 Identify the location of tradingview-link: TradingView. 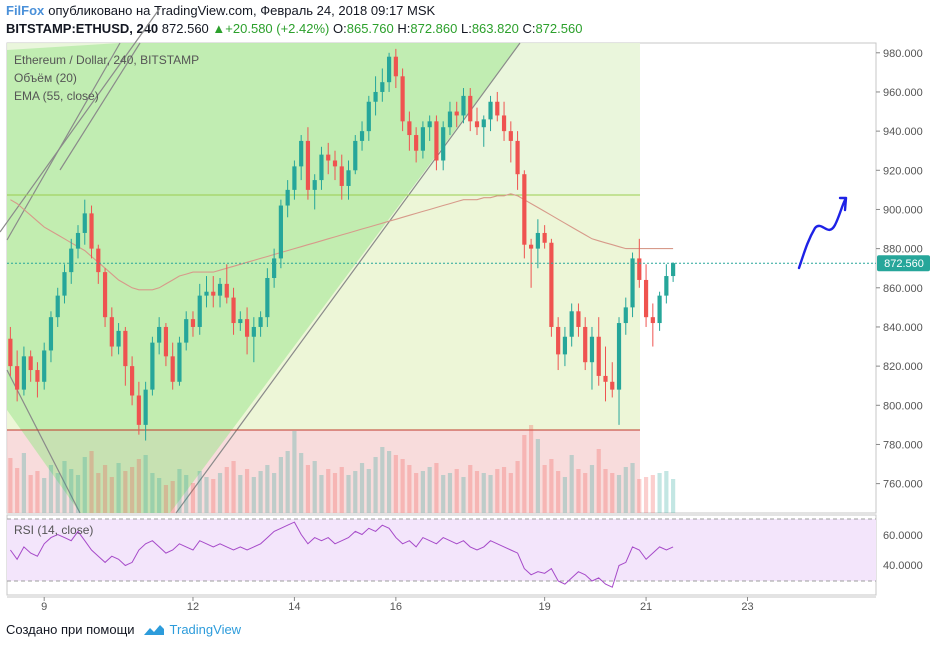
(192, 629).